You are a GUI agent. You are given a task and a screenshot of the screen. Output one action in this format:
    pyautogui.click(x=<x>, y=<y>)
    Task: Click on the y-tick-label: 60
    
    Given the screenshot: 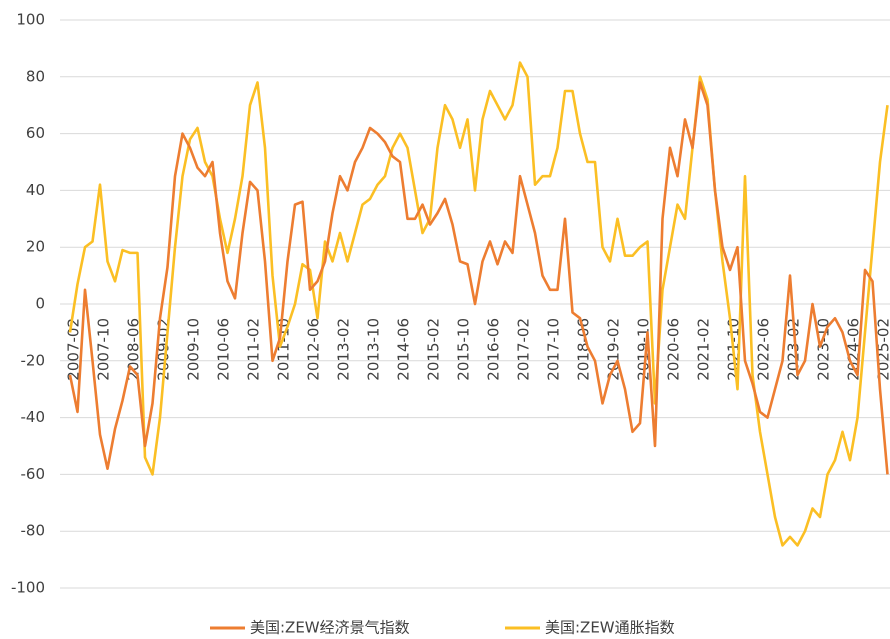 What is the action you would take?
    pyautogui.click(x=35, y=133)
    